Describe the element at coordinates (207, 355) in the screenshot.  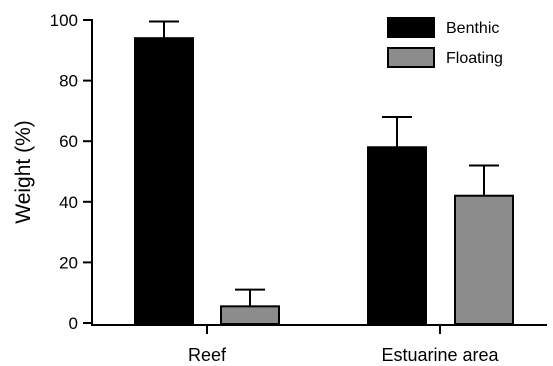
I see `x-tick-label: Reef` at that location.